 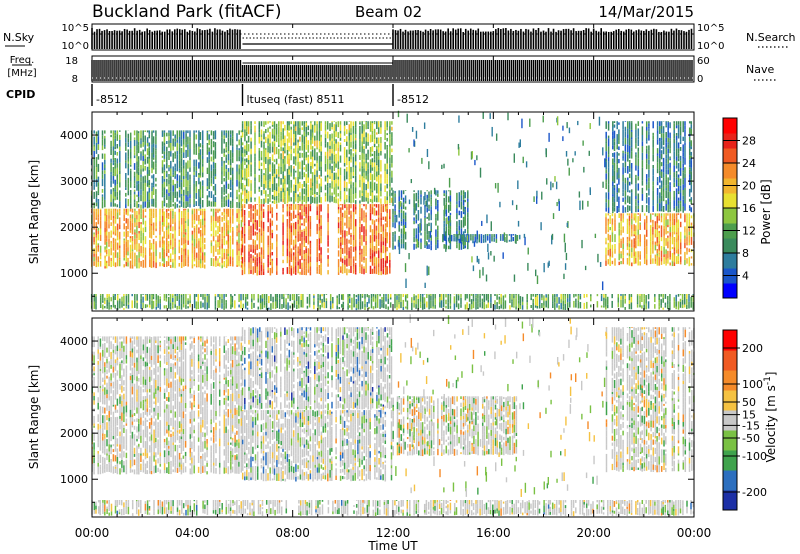 I want to click on freq-panel: Freq. [MHz] 18 8 60 0 Nave, so click(x=391, y=70).